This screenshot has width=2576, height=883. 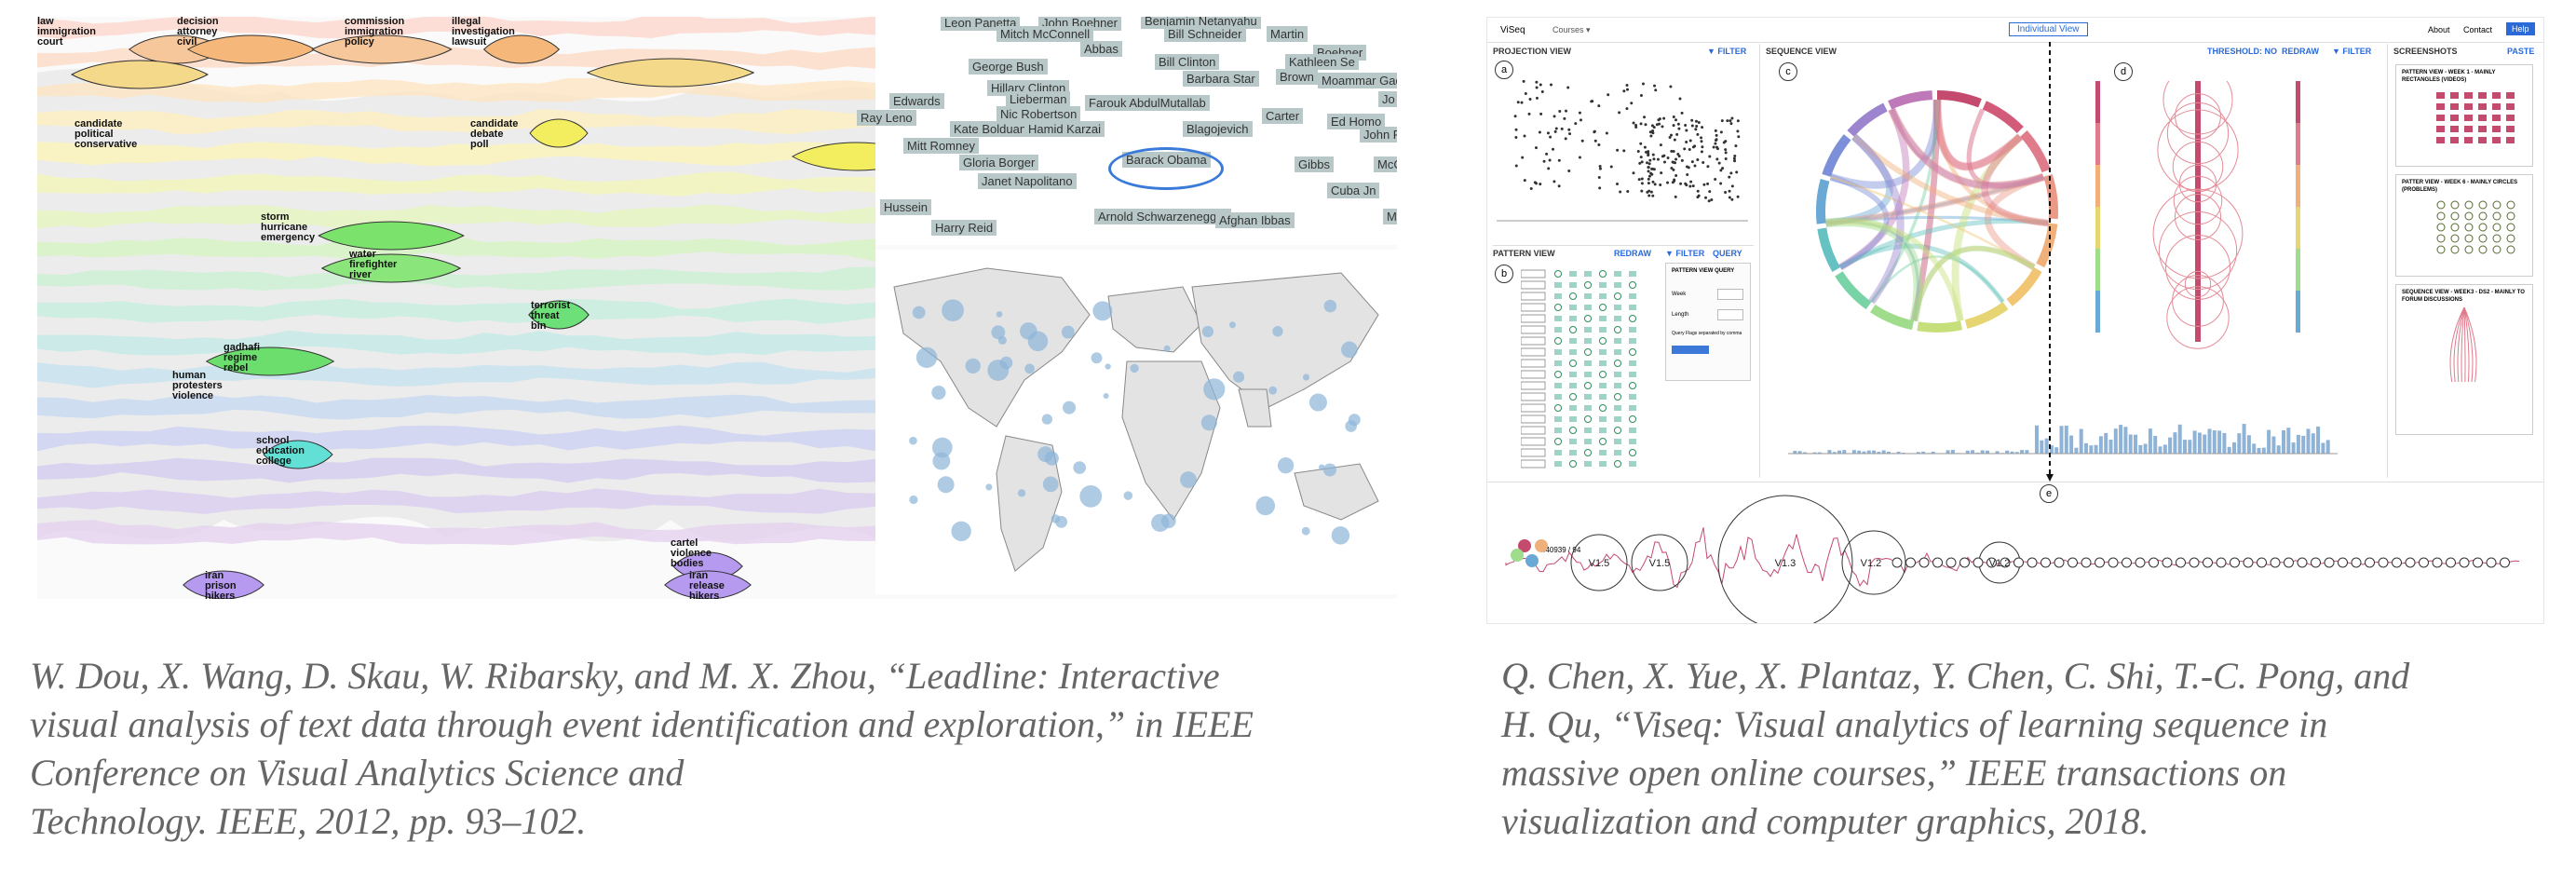 What do you see at coordinates (999, 162) in the screenshot?
I see `person-name-tag: Gloria Borger` at bounding box center [999, 162].